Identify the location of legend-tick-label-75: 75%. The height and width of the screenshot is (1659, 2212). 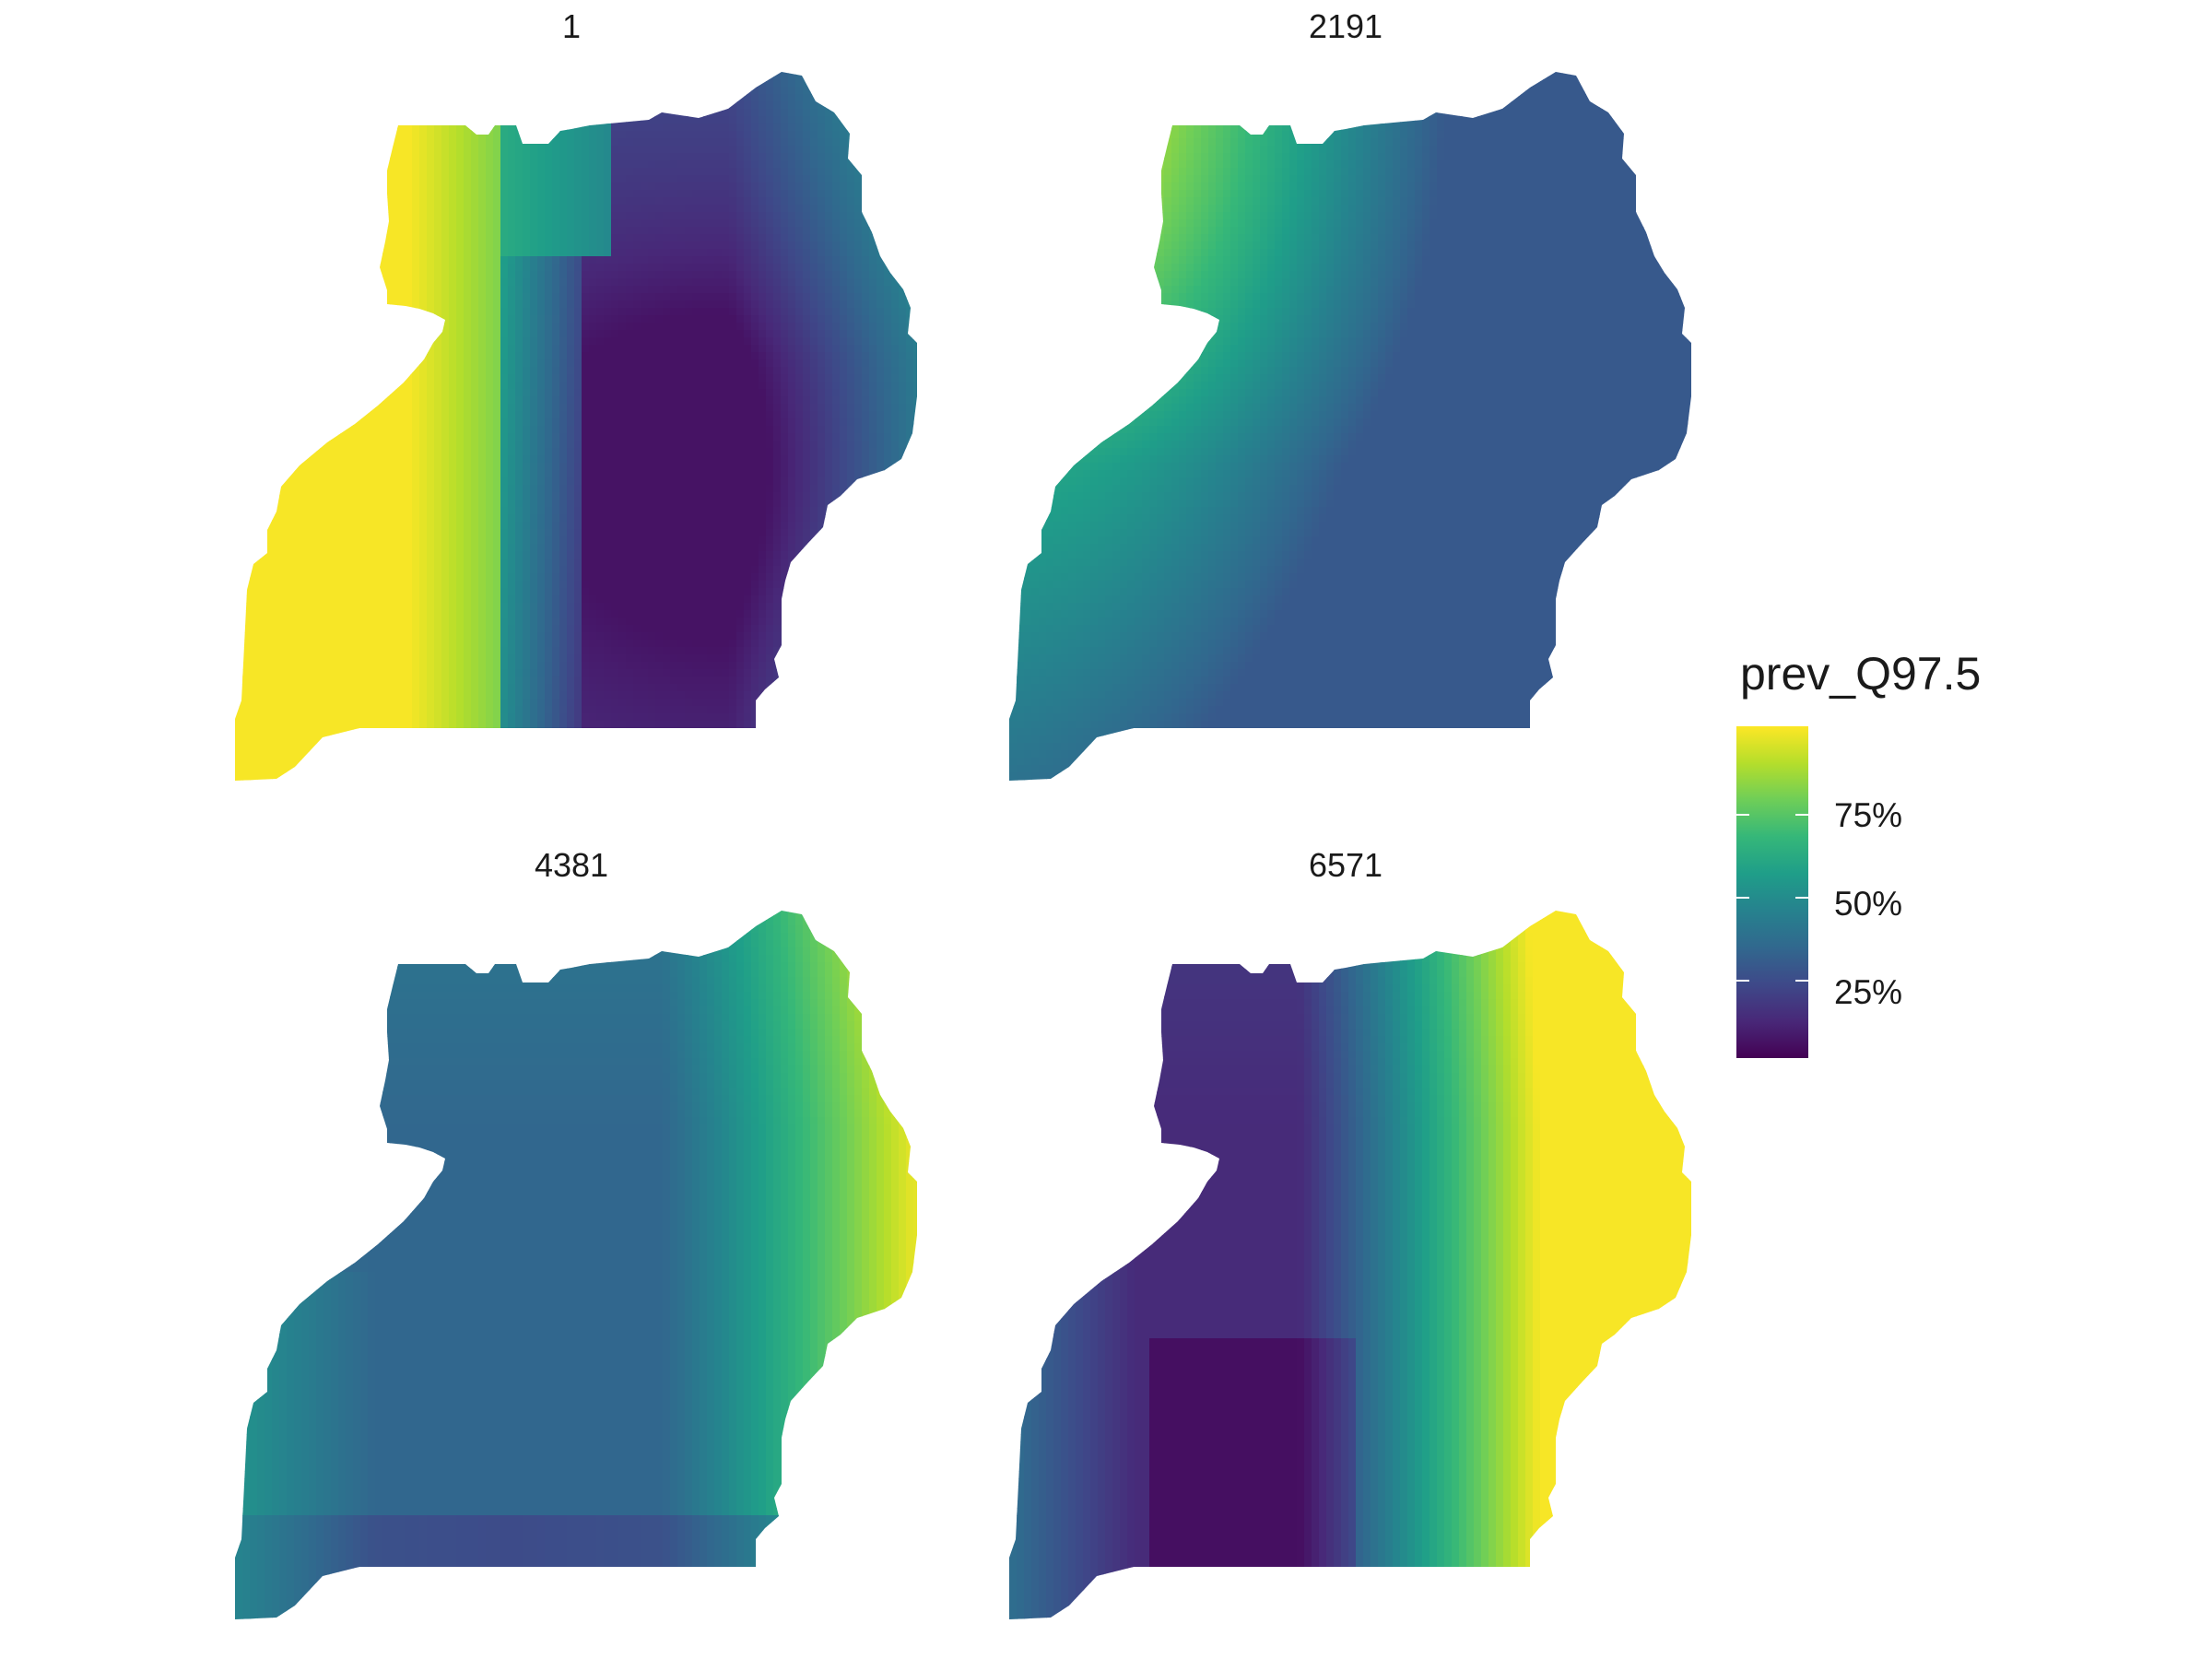
(1868, 815).